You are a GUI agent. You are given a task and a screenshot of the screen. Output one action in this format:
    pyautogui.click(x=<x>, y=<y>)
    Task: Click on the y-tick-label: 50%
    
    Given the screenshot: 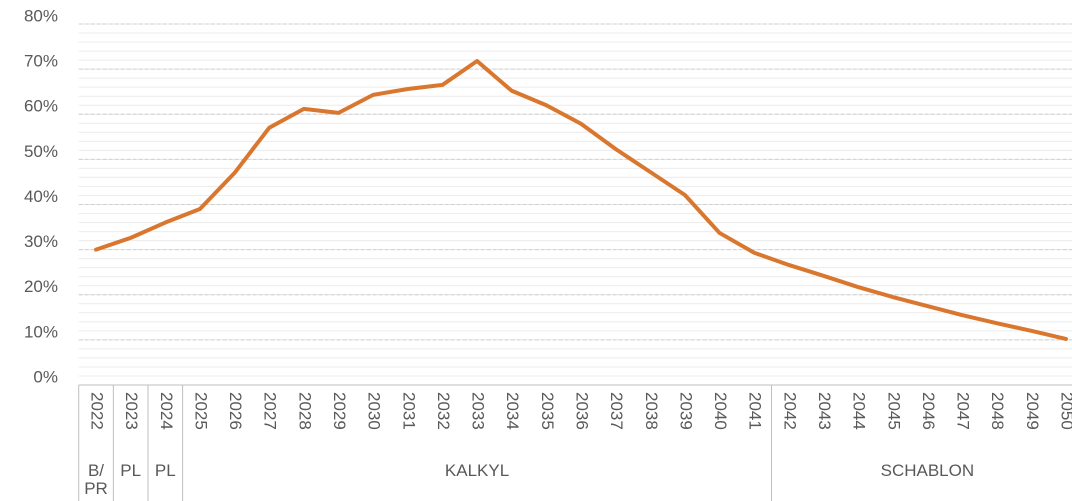 What is the action you would take?
    pyautogui.click(x=41, y=151)
    